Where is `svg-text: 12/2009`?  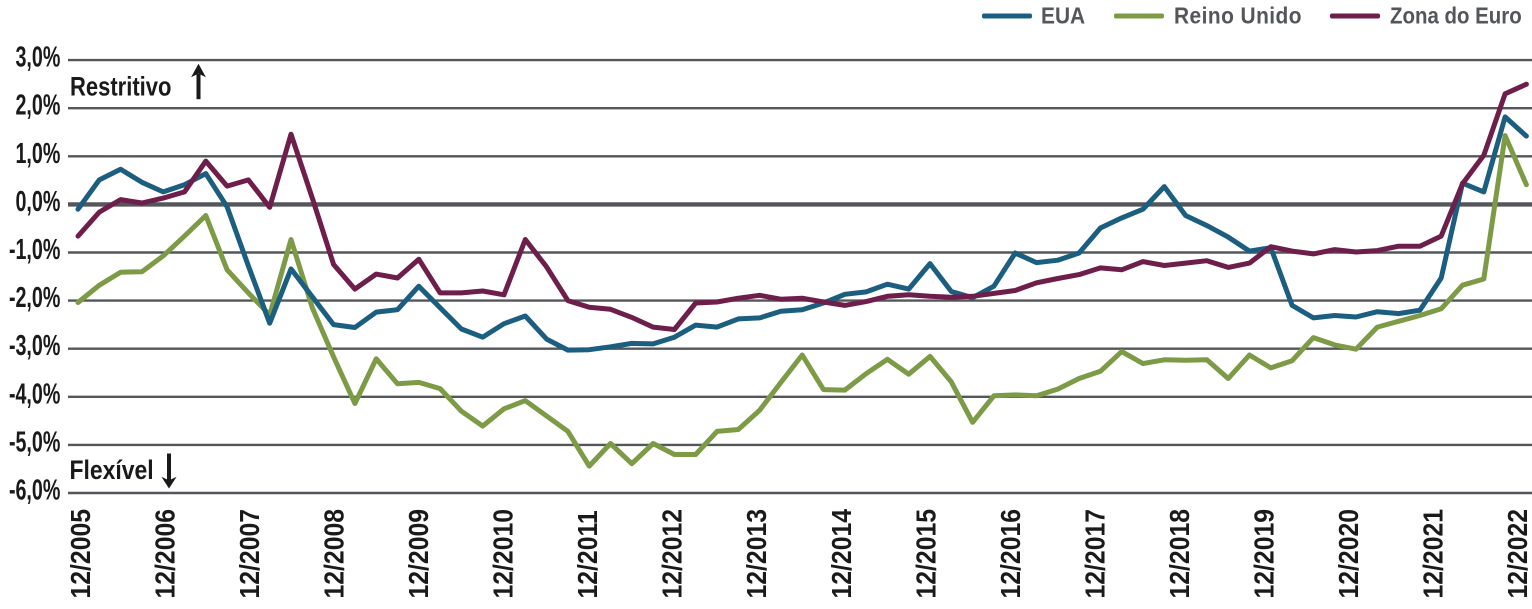
svg-text: 12/2009 is located at coordinates (419, 554).